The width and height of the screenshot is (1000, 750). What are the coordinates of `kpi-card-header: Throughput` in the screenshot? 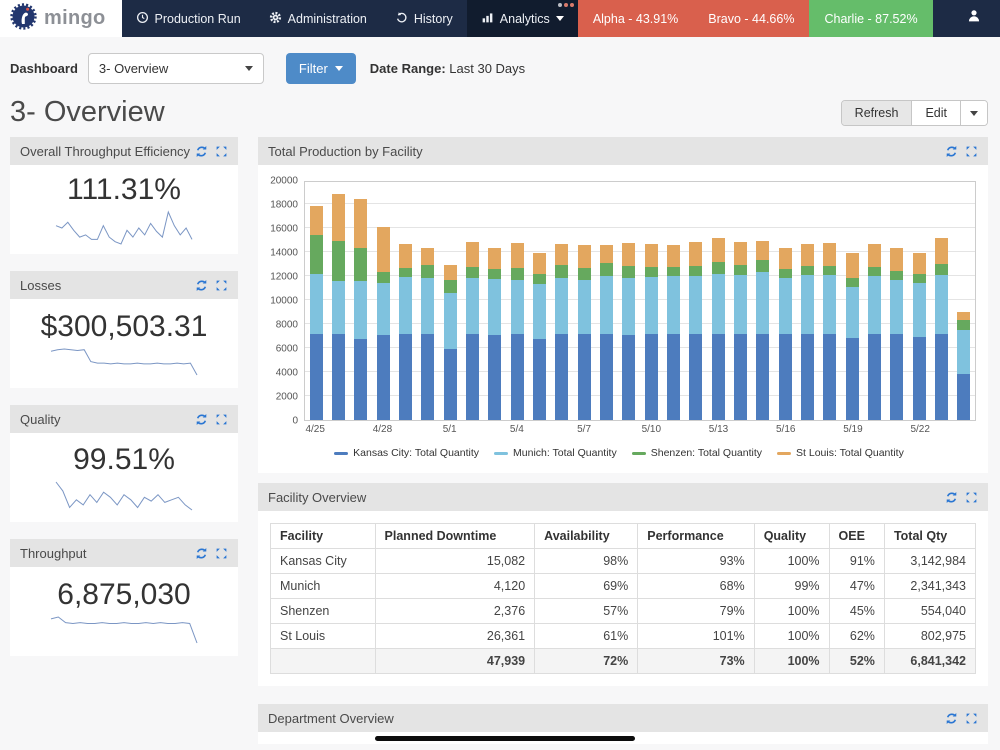 It's located at (124, 553).